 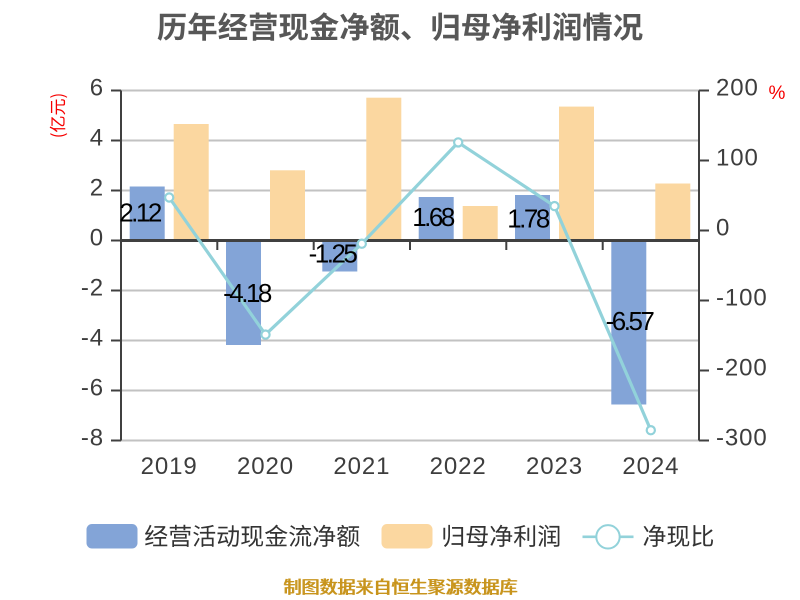 What do you see at coordinates (247, 293) in the screenshot?
I see `svg-text: -4.18` at bounding box center [247, 293].